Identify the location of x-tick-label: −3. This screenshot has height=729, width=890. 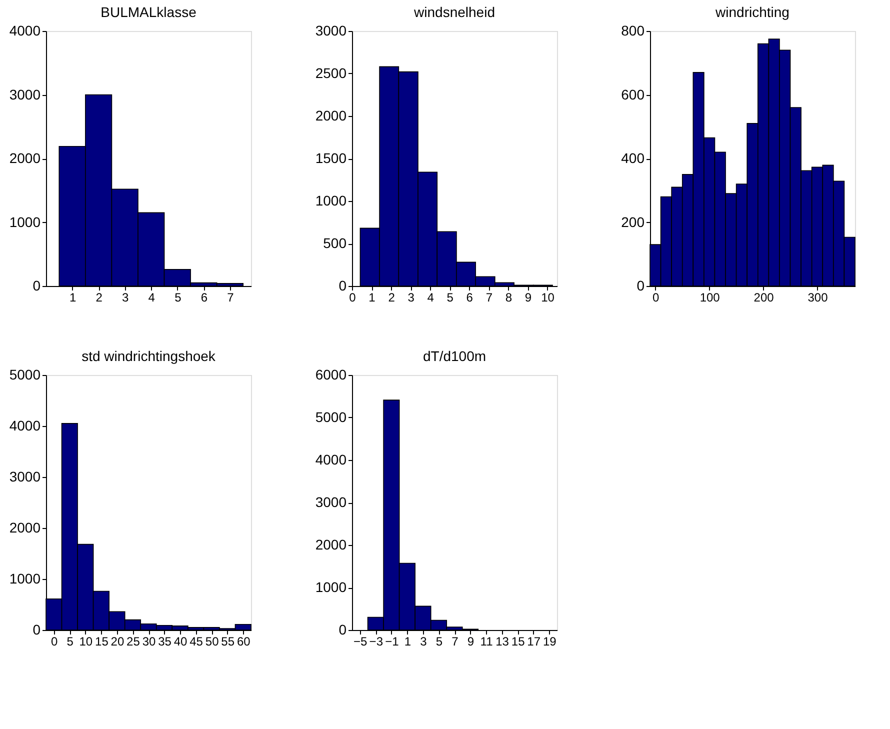
(376, 641).